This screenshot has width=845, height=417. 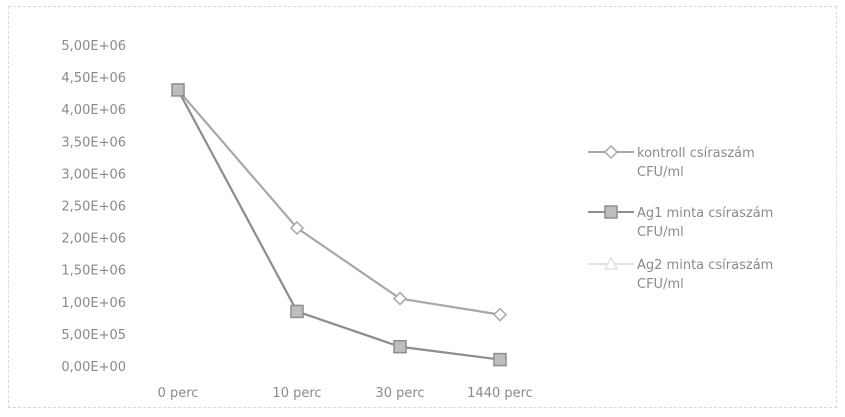 What do you see at coordinates (296, 393) in the screenshot?
I see `x-tick-label: 10 perc` at bounding box center [296, 393].